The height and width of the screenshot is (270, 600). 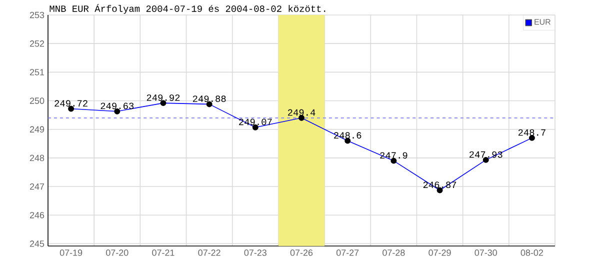 What do you see at coordinates (163, 253) in the screenshot?
I see `x-tick-label: 07-21` at bounding box center [163, 253].